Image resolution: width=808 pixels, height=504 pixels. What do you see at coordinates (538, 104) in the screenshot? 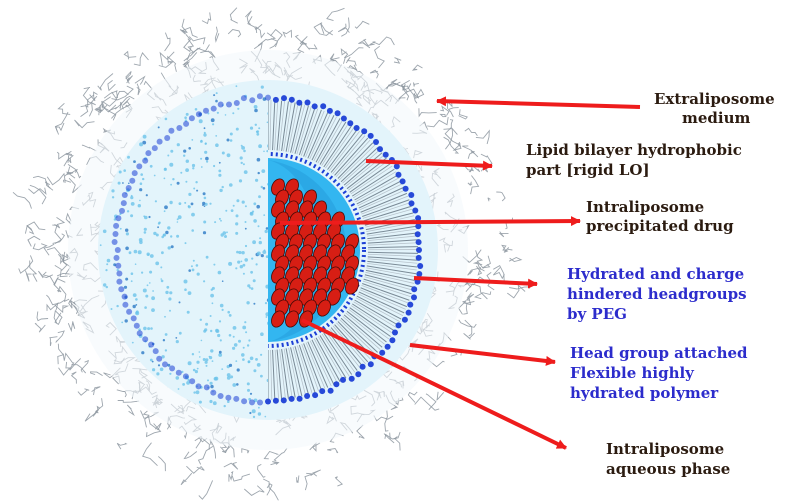
I see `arrow-extraliposome-medium` at bounding box center [538, 104].